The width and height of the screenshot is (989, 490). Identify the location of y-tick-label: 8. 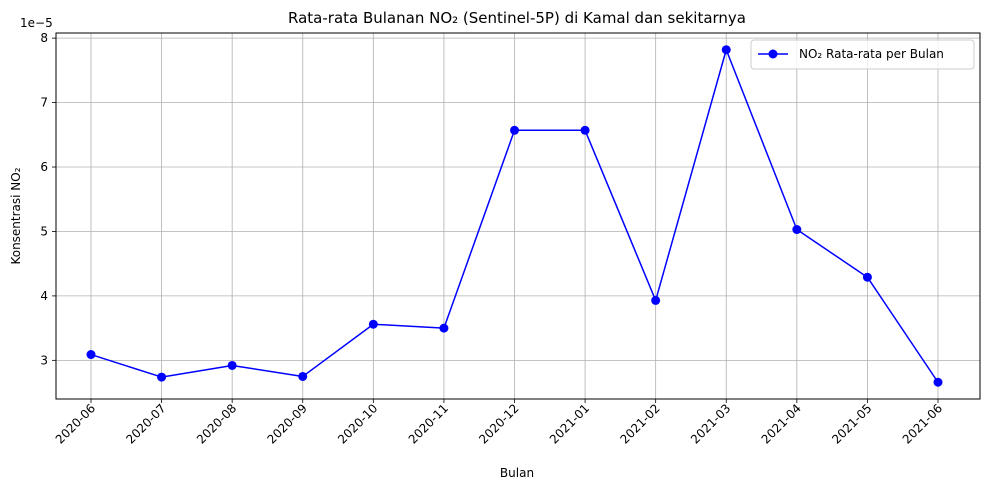
(44, 38).